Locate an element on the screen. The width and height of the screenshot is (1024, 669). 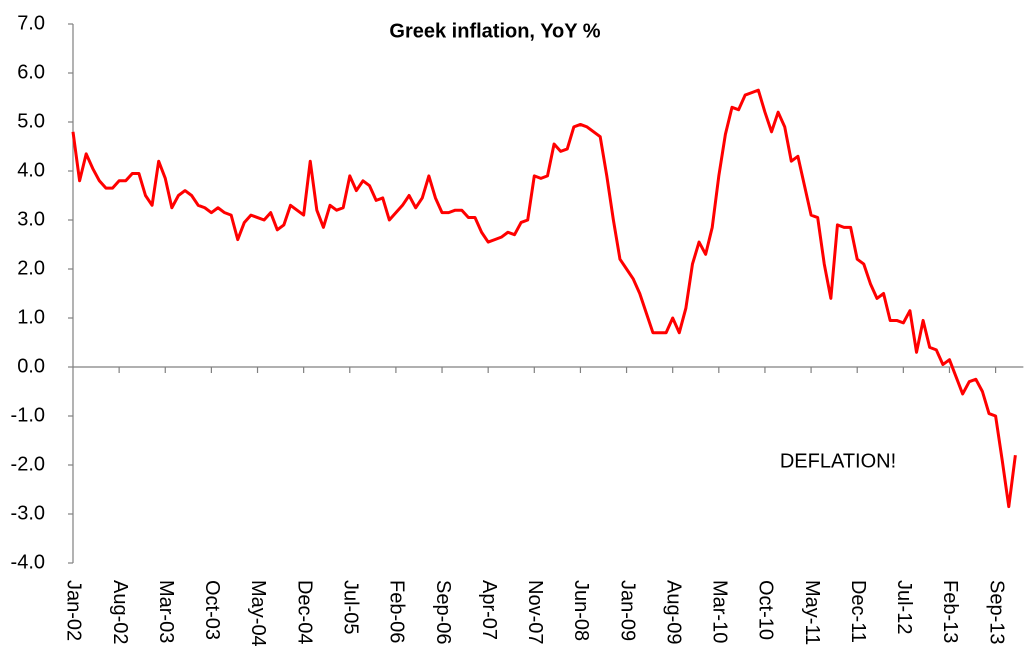
y-tick-label: 6.0 is located at coordinates (31, 72).